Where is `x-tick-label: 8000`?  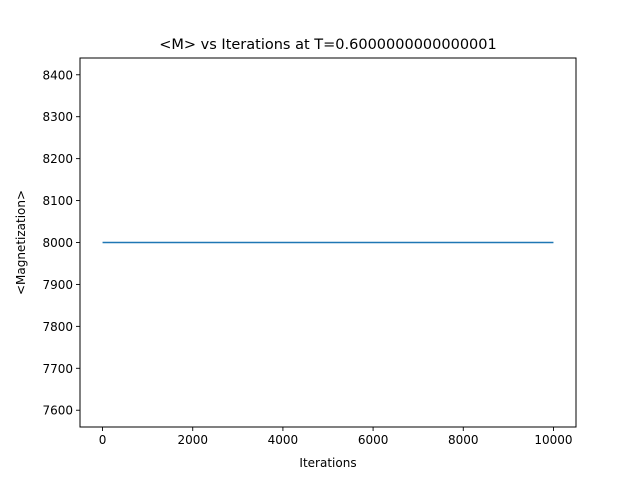
x-tick-label: 8000 is located at coordinates (463, 440).